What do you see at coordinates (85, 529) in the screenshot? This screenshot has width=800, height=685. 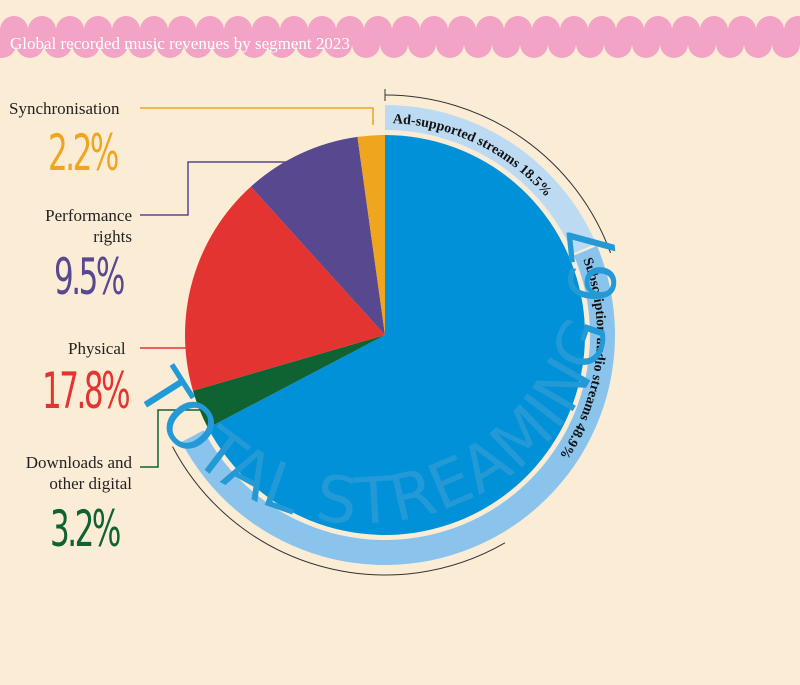 I see `pct-down: 3.2%` at bounding box center [85, 529].